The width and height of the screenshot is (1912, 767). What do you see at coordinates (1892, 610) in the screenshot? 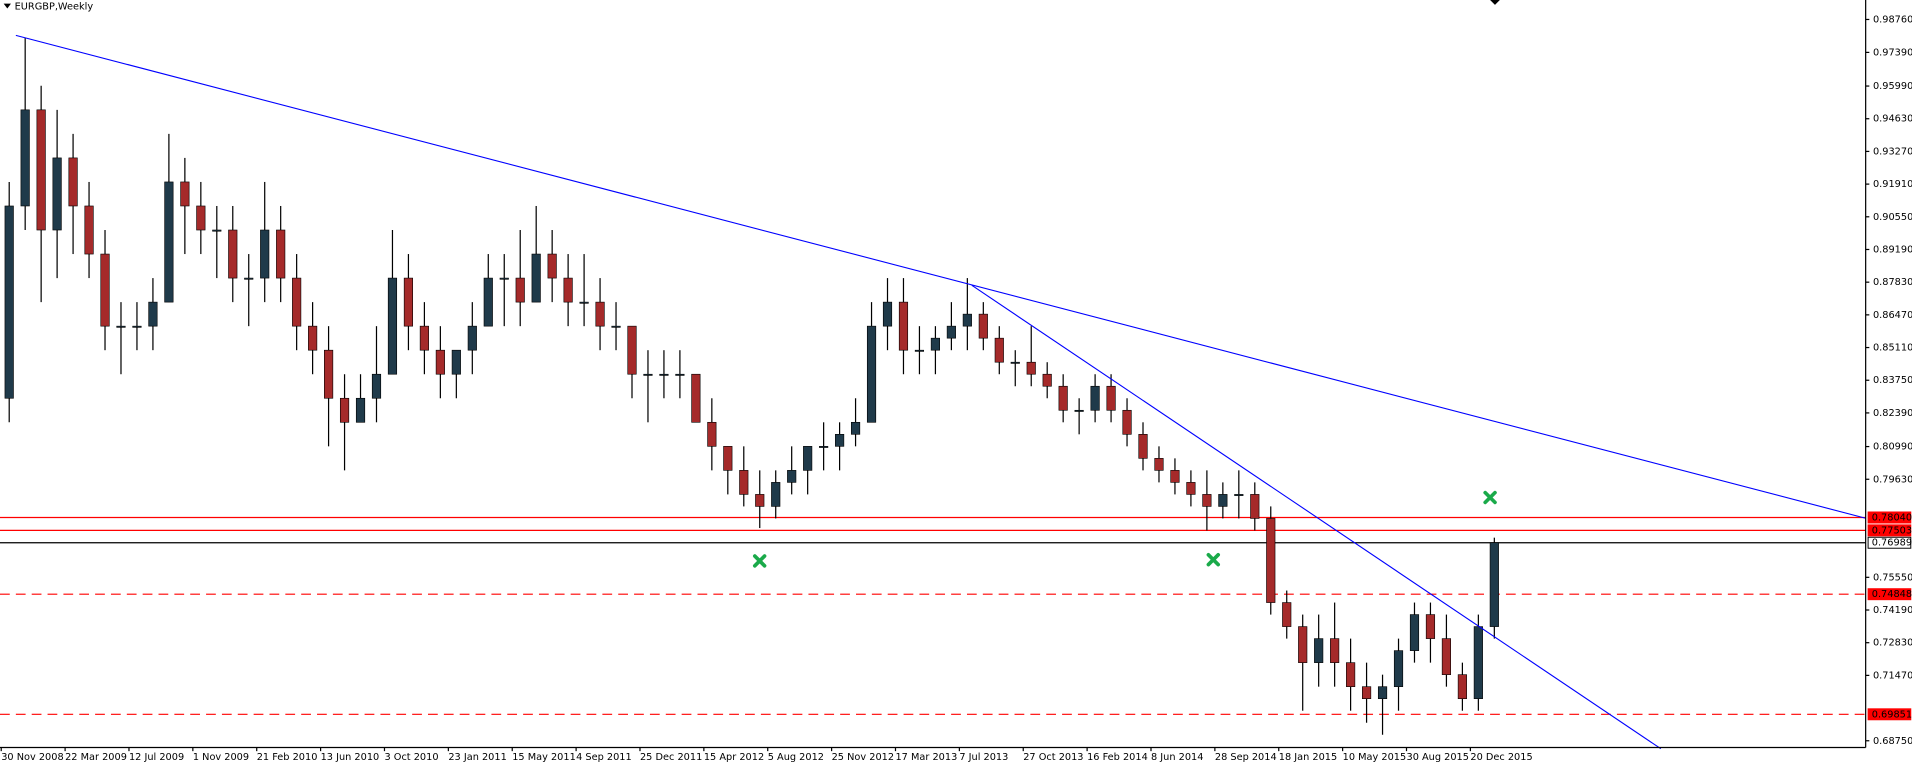
I see `y-tick-label: 0.74190` at bounding box center [1892, 610].